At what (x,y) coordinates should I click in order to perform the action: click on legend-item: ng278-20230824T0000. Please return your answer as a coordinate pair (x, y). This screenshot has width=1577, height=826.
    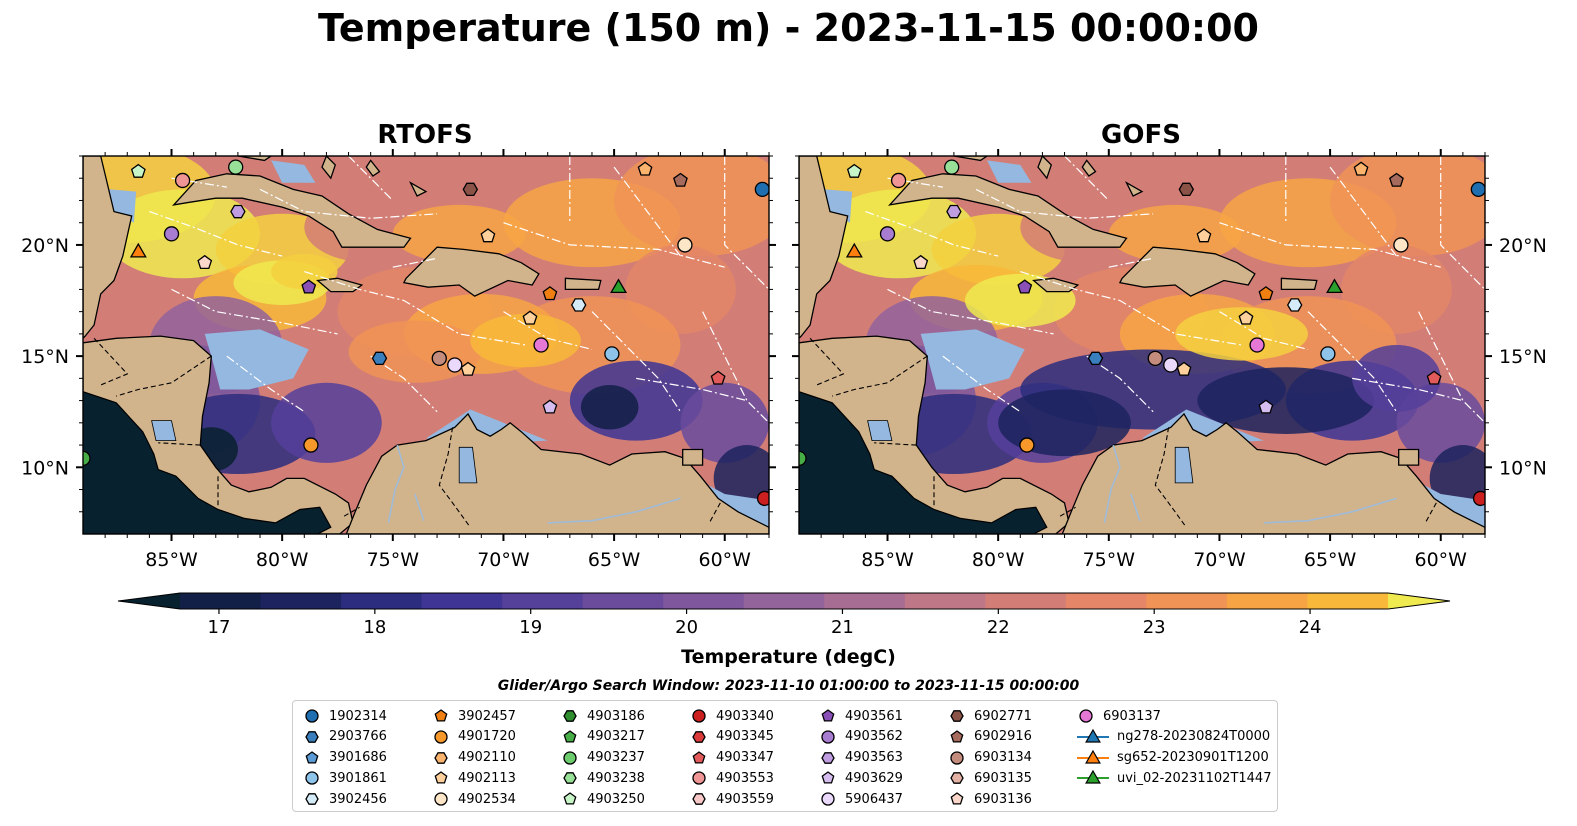
    Looking at the image, I should click on (1173, 737).